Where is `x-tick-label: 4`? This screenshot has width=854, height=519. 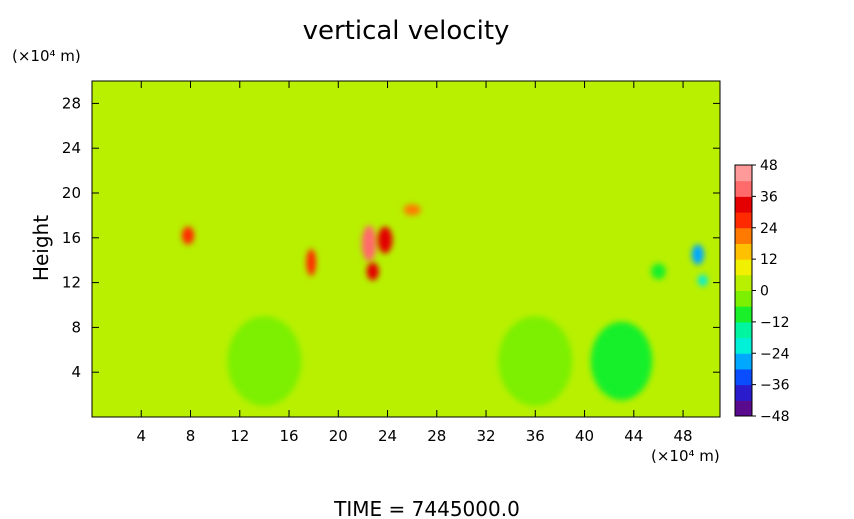
x-tick-label: 4 is located at coordinates (141, 436).